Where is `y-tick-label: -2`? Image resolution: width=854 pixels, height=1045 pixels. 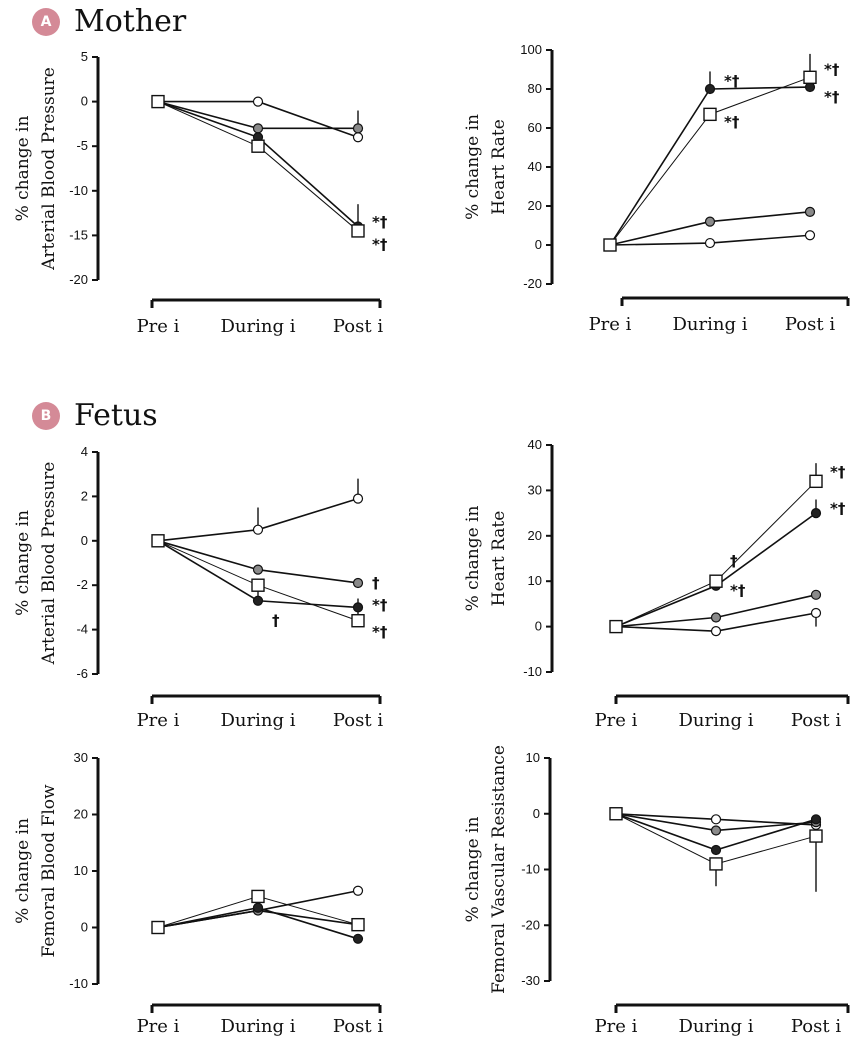
y-tick-label: -2 is located at coordinates (82, 584).